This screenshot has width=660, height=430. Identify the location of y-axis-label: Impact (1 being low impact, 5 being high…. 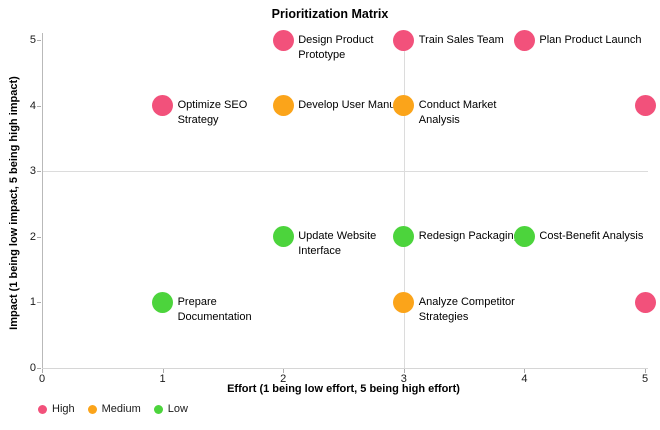
(14, 203).